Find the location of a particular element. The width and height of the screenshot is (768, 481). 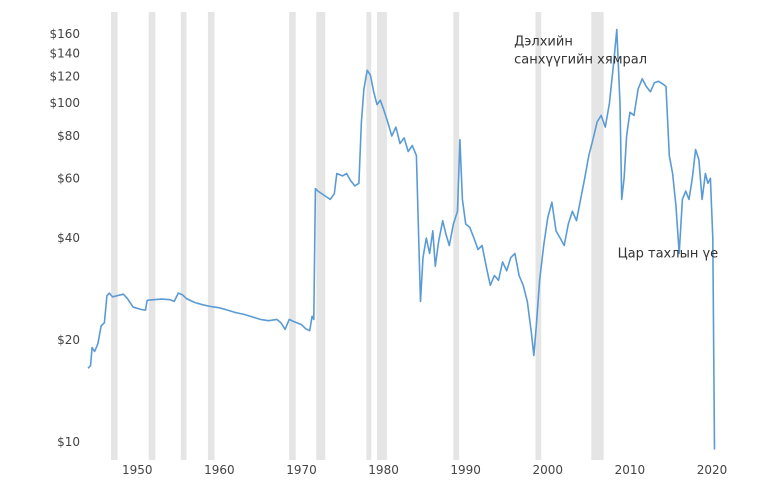

x-tick-label: 1990 is located at coordinates (465, 470).